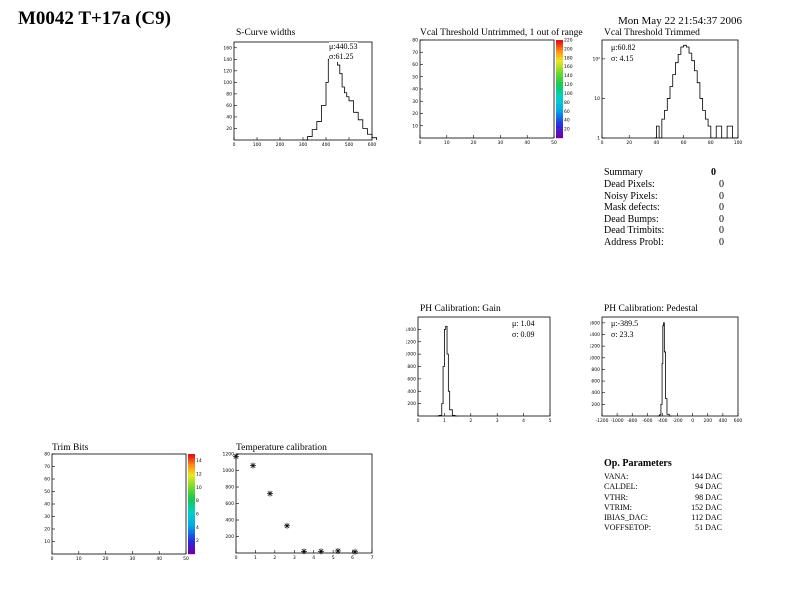 The width and height of the screenshot is (792, 612). Describe the element at coordinates (567, 121) in the screenshot. I see `color-scale-label: 40` at that location.